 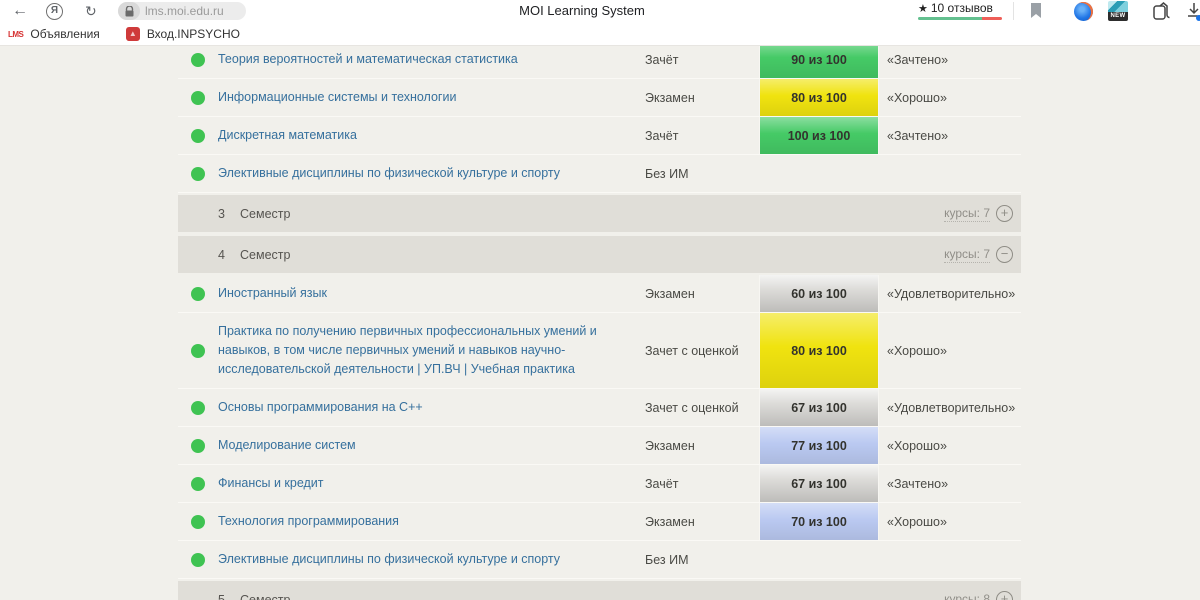 I want to click on score-badge: 67 из 100, so click(x=819, y=407).